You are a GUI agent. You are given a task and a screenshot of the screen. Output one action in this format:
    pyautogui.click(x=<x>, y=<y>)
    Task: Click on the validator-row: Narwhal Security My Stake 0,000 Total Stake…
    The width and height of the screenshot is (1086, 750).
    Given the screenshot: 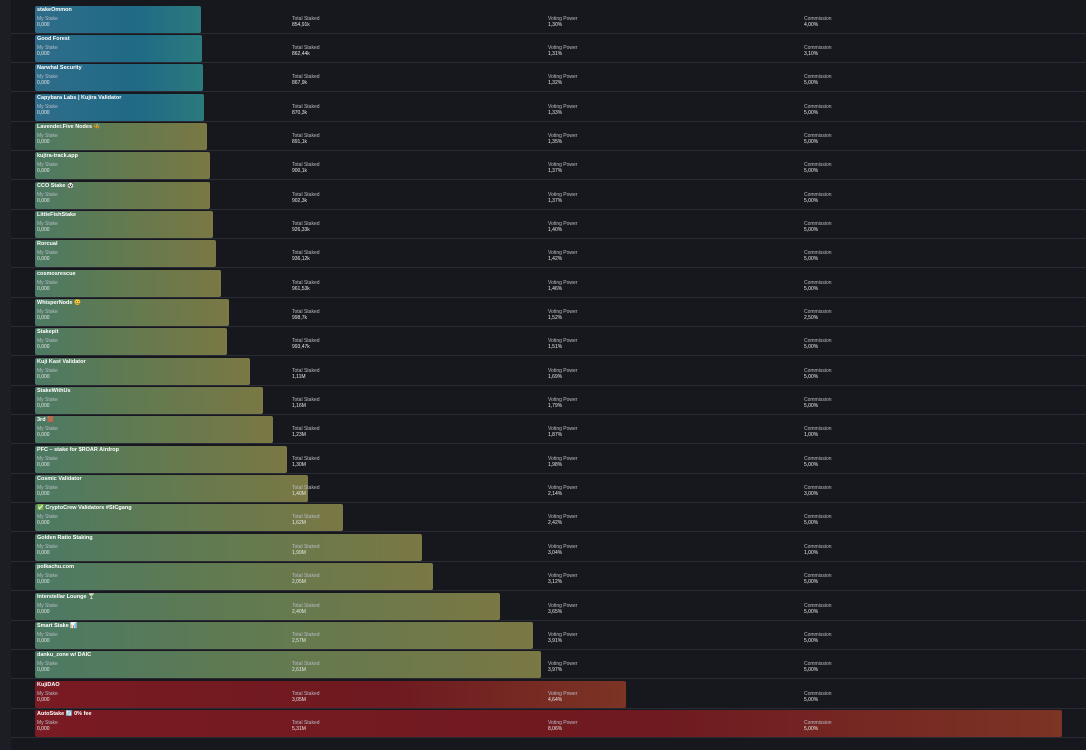 What is the action you would take?
    pyautogui.click(x=548, y=78)
    